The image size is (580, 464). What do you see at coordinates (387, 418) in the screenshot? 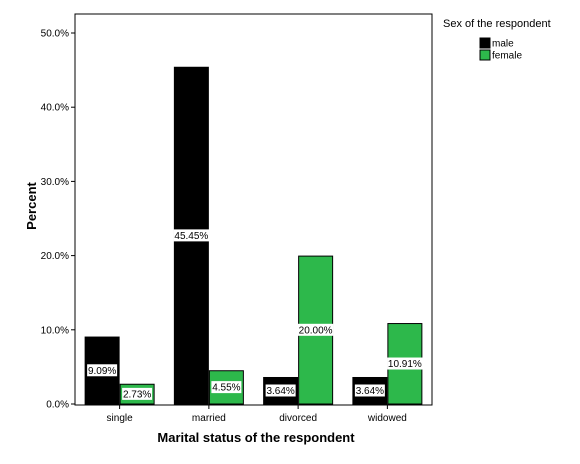
I see `x-tick-label: widowed` at bounding box center [387, 418].